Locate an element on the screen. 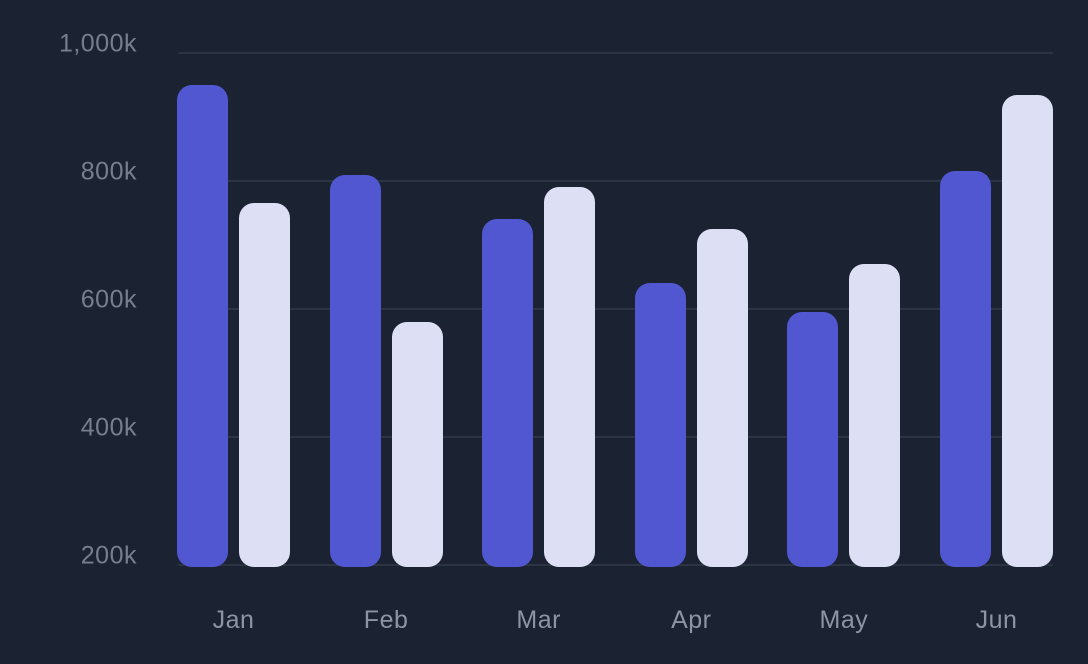  y-tick-label-400k: 400k is located at coordinates (108, 427).